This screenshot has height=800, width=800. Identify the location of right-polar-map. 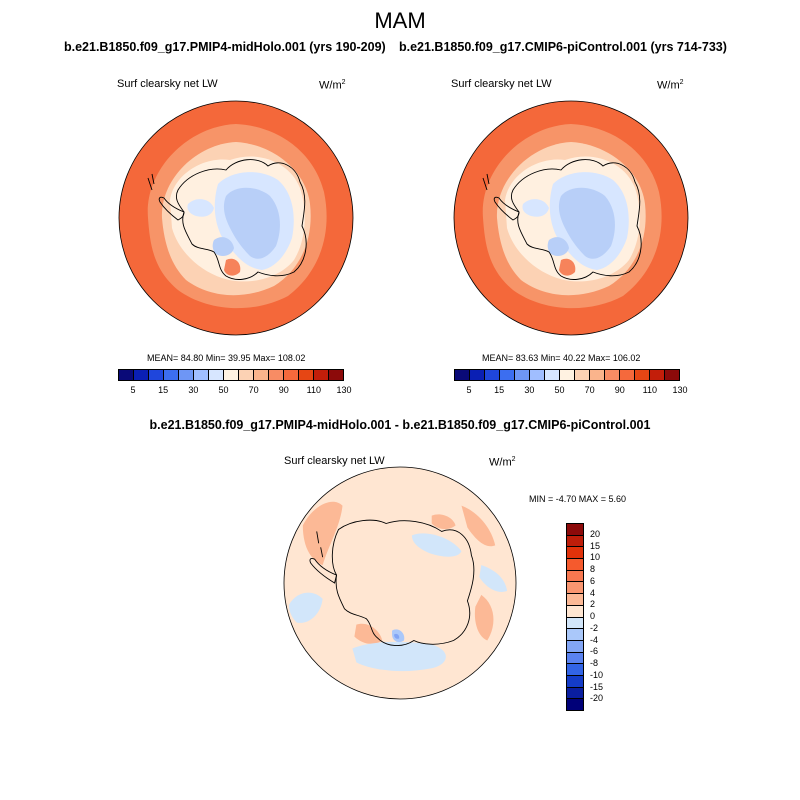
(571, 218).